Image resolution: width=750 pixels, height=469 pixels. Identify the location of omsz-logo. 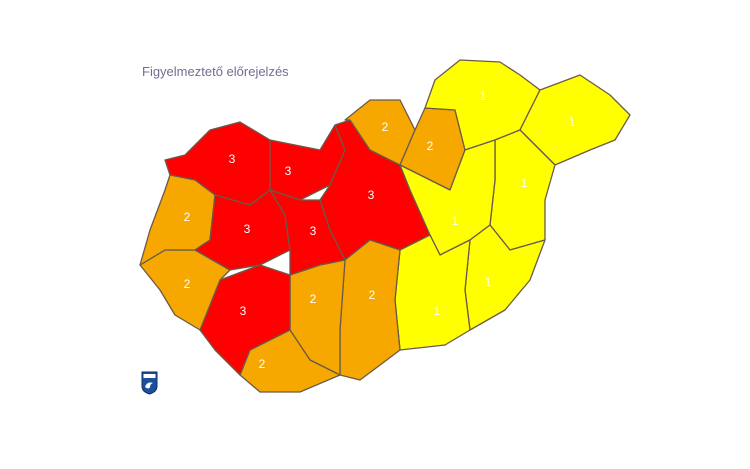
(149, 383).